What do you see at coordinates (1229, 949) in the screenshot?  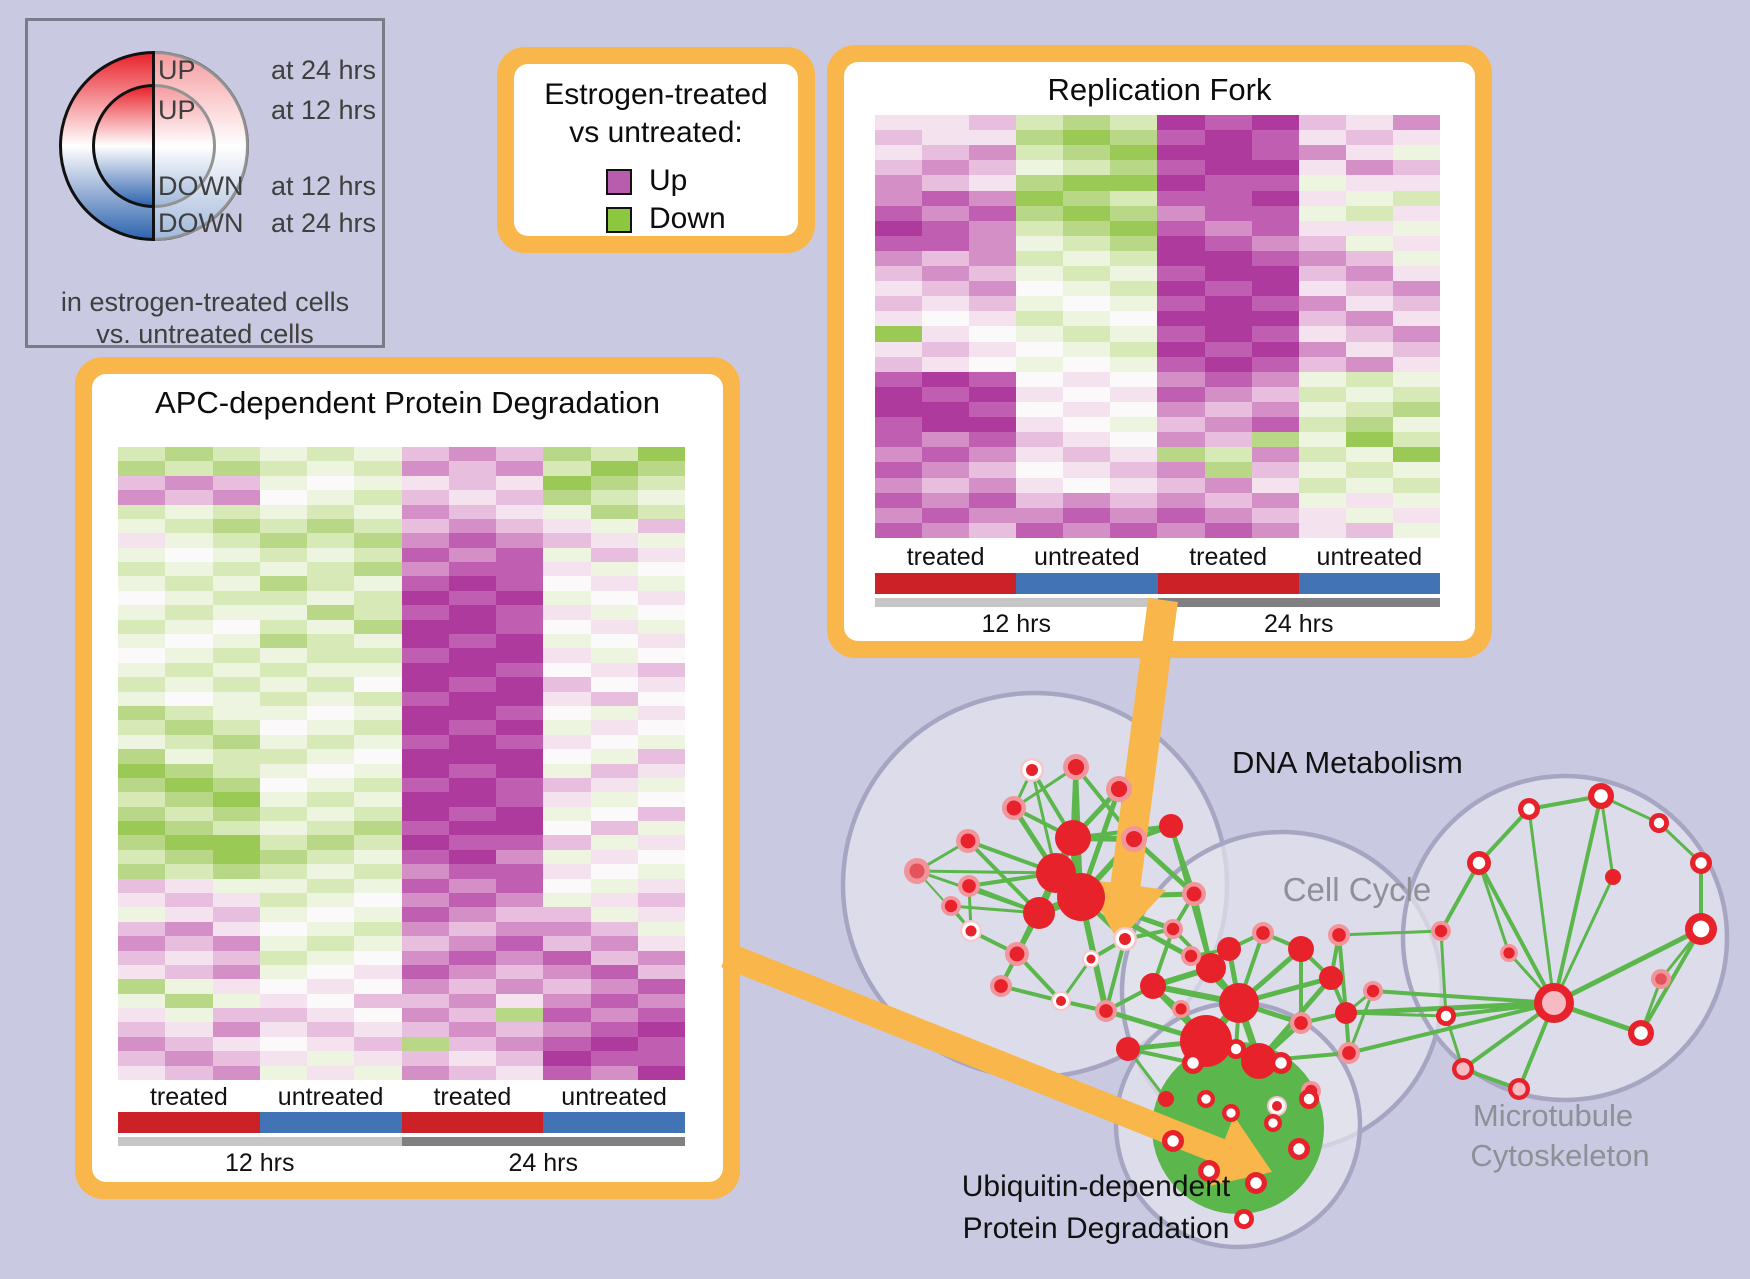 I see `network-node-s` at bounding box center [1229, 949].